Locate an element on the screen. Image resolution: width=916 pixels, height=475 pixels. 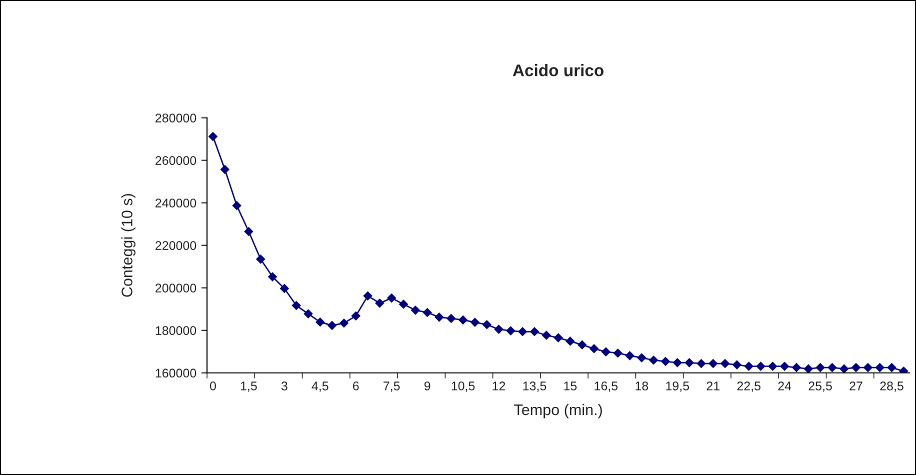
y-tick-label: 280000 is located at coordinates (176, 118).